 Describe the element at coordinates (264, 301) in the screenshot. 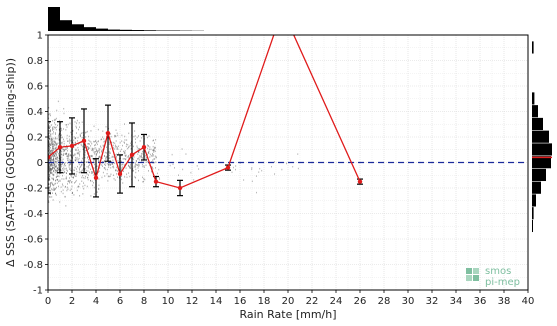

I see `x-tick-label: 18` at that location.